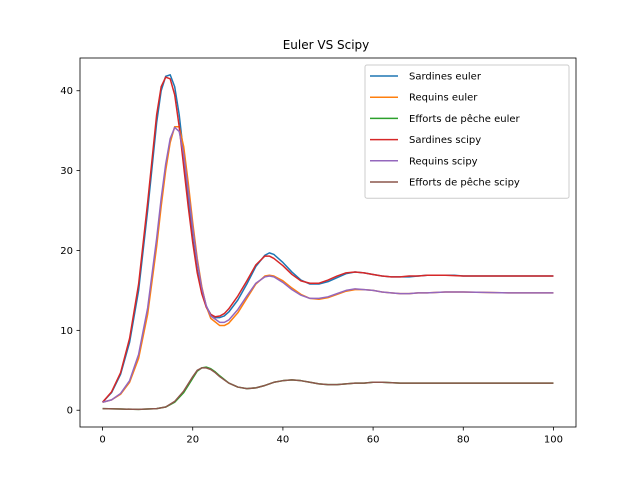 The height and width of the screenshot is (480, 640). I want to click on x-tick-label: 60, so click(373, 440).